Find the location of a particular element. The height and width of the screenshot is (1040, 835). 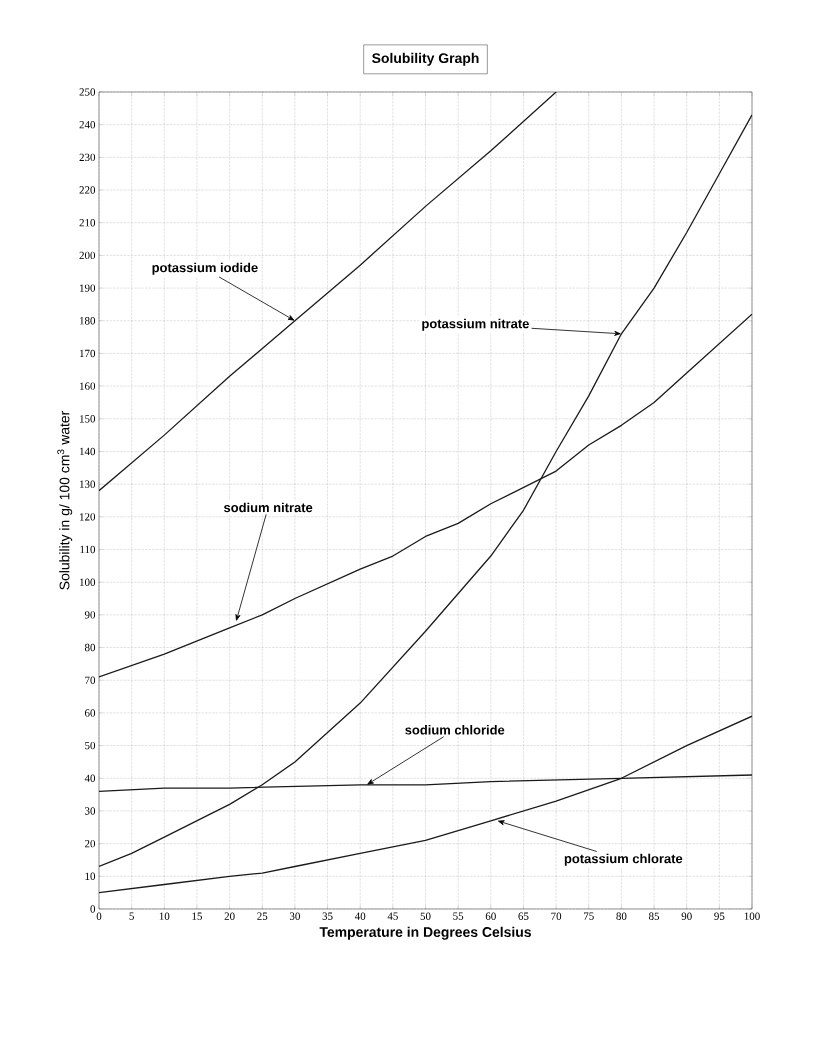

y-tick-label: 80 is located at coordinates (90, 647).